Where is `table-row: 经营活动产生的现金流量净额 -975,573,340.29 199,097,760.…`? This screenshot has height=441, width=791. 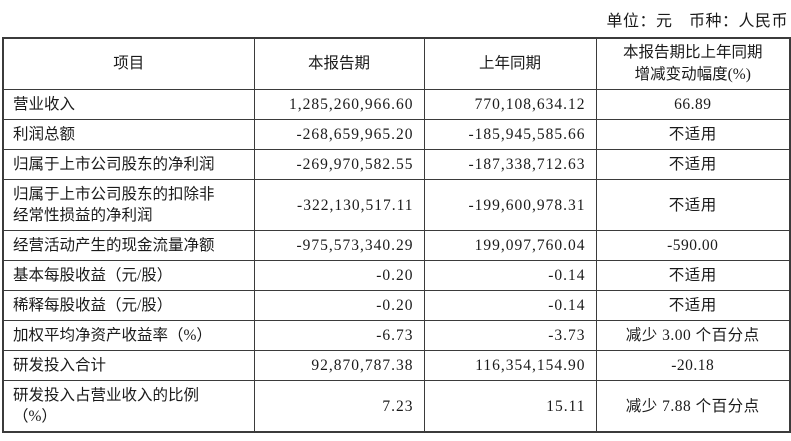
table-row: 经营活动产生的现金流量净额 -975,573,340.29 199,097,760.… is located at coordinates (396, 245).